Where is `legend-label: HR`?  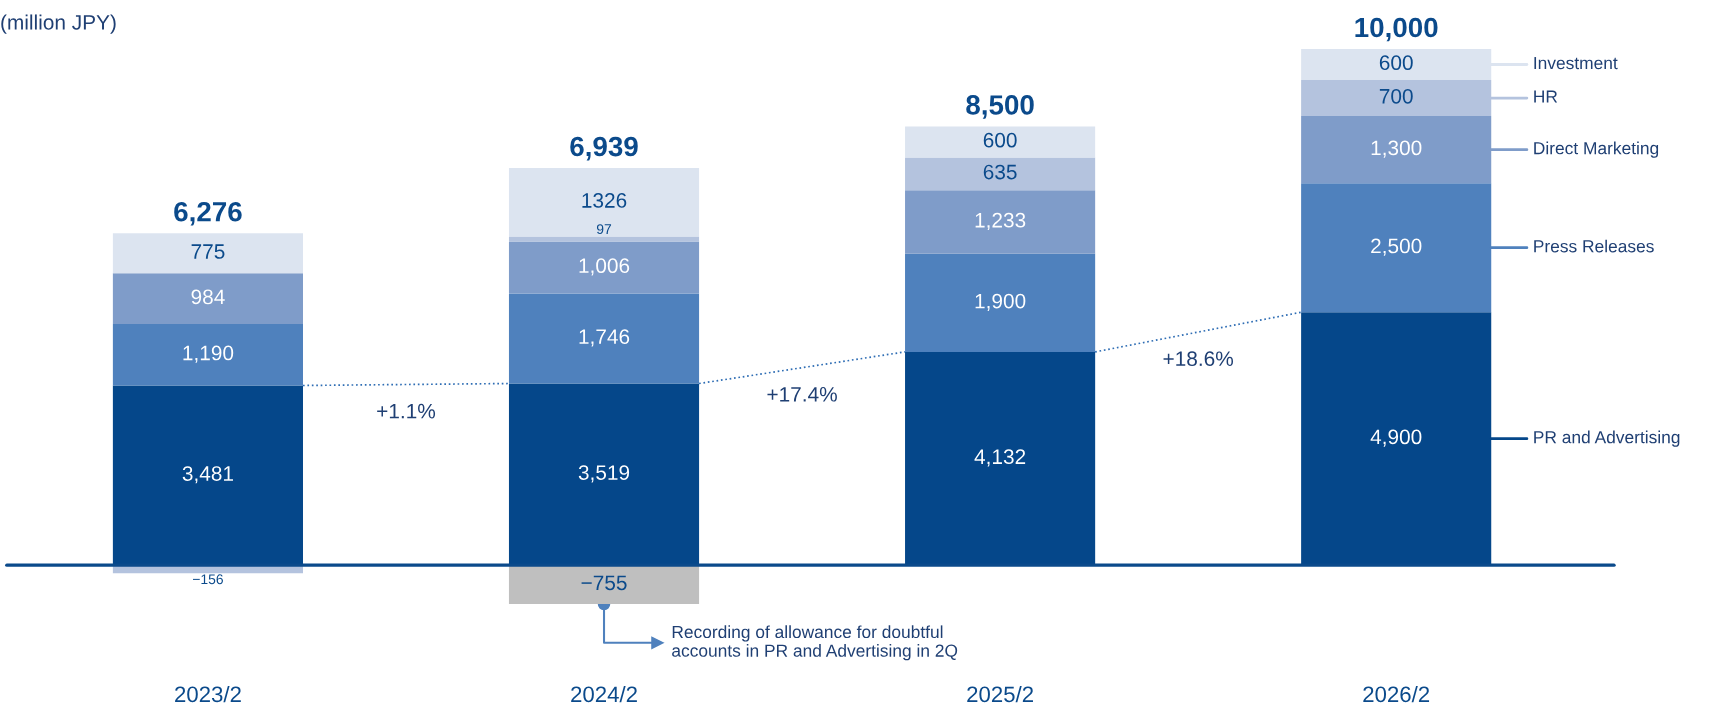
legend-label: HR is located at coordinates (1546, 96).